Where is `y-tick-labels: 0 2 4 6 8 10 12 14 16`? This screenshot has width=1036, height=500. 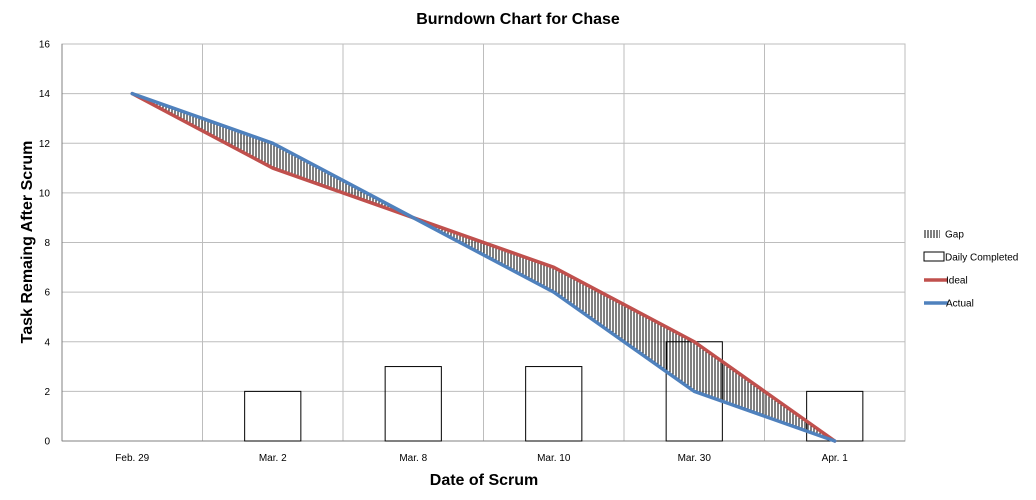 y-tick-labels: 0 2 4 6 8 10 12 14 16 is located at coordinates (45, 244).